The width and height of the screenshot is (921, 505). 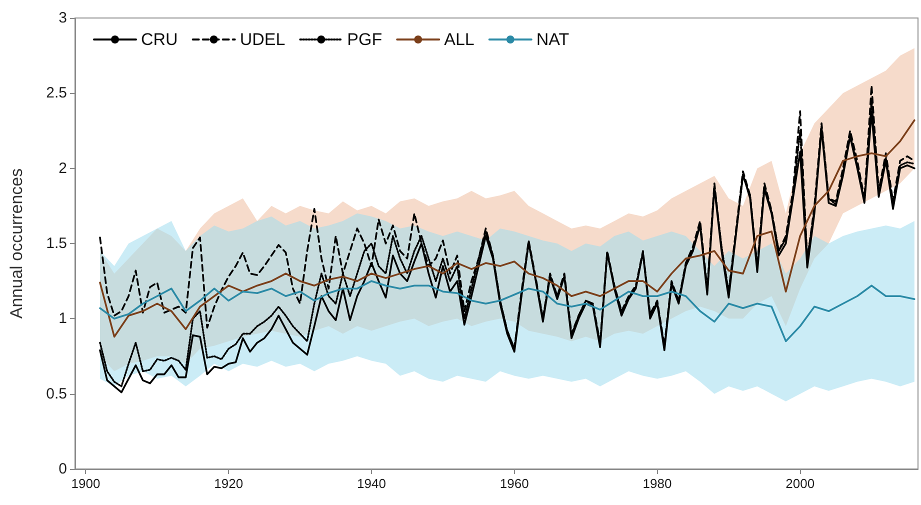 I want to click on y-tick-label: 0.5, so click(x=56, y=393).